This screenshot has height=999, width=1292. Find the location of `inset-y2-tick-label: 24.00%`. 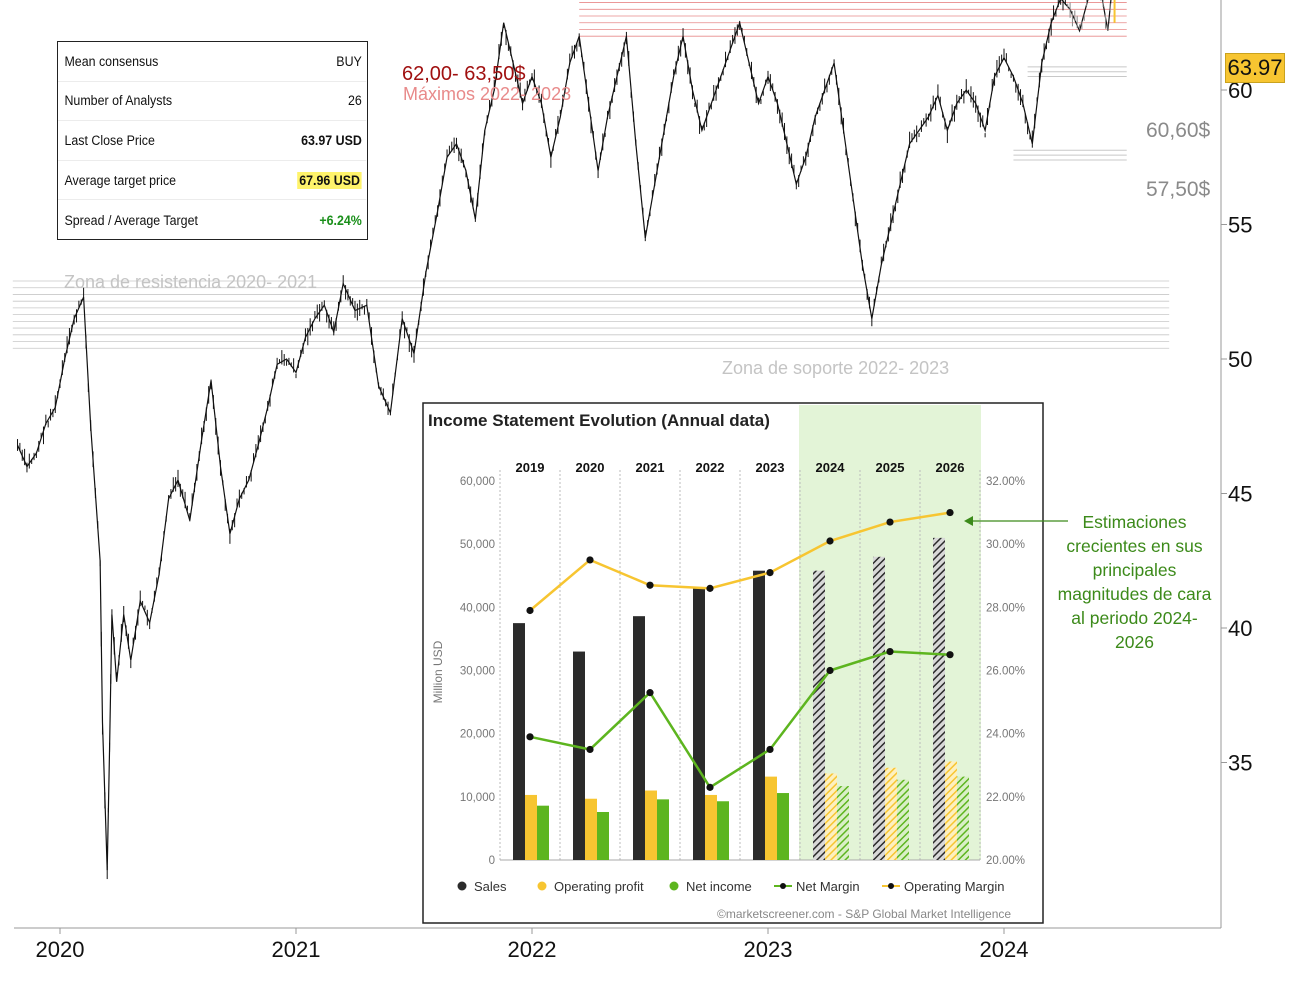

inset-y2-tick-label: 24.00% is located at coordinates (1005, 735).